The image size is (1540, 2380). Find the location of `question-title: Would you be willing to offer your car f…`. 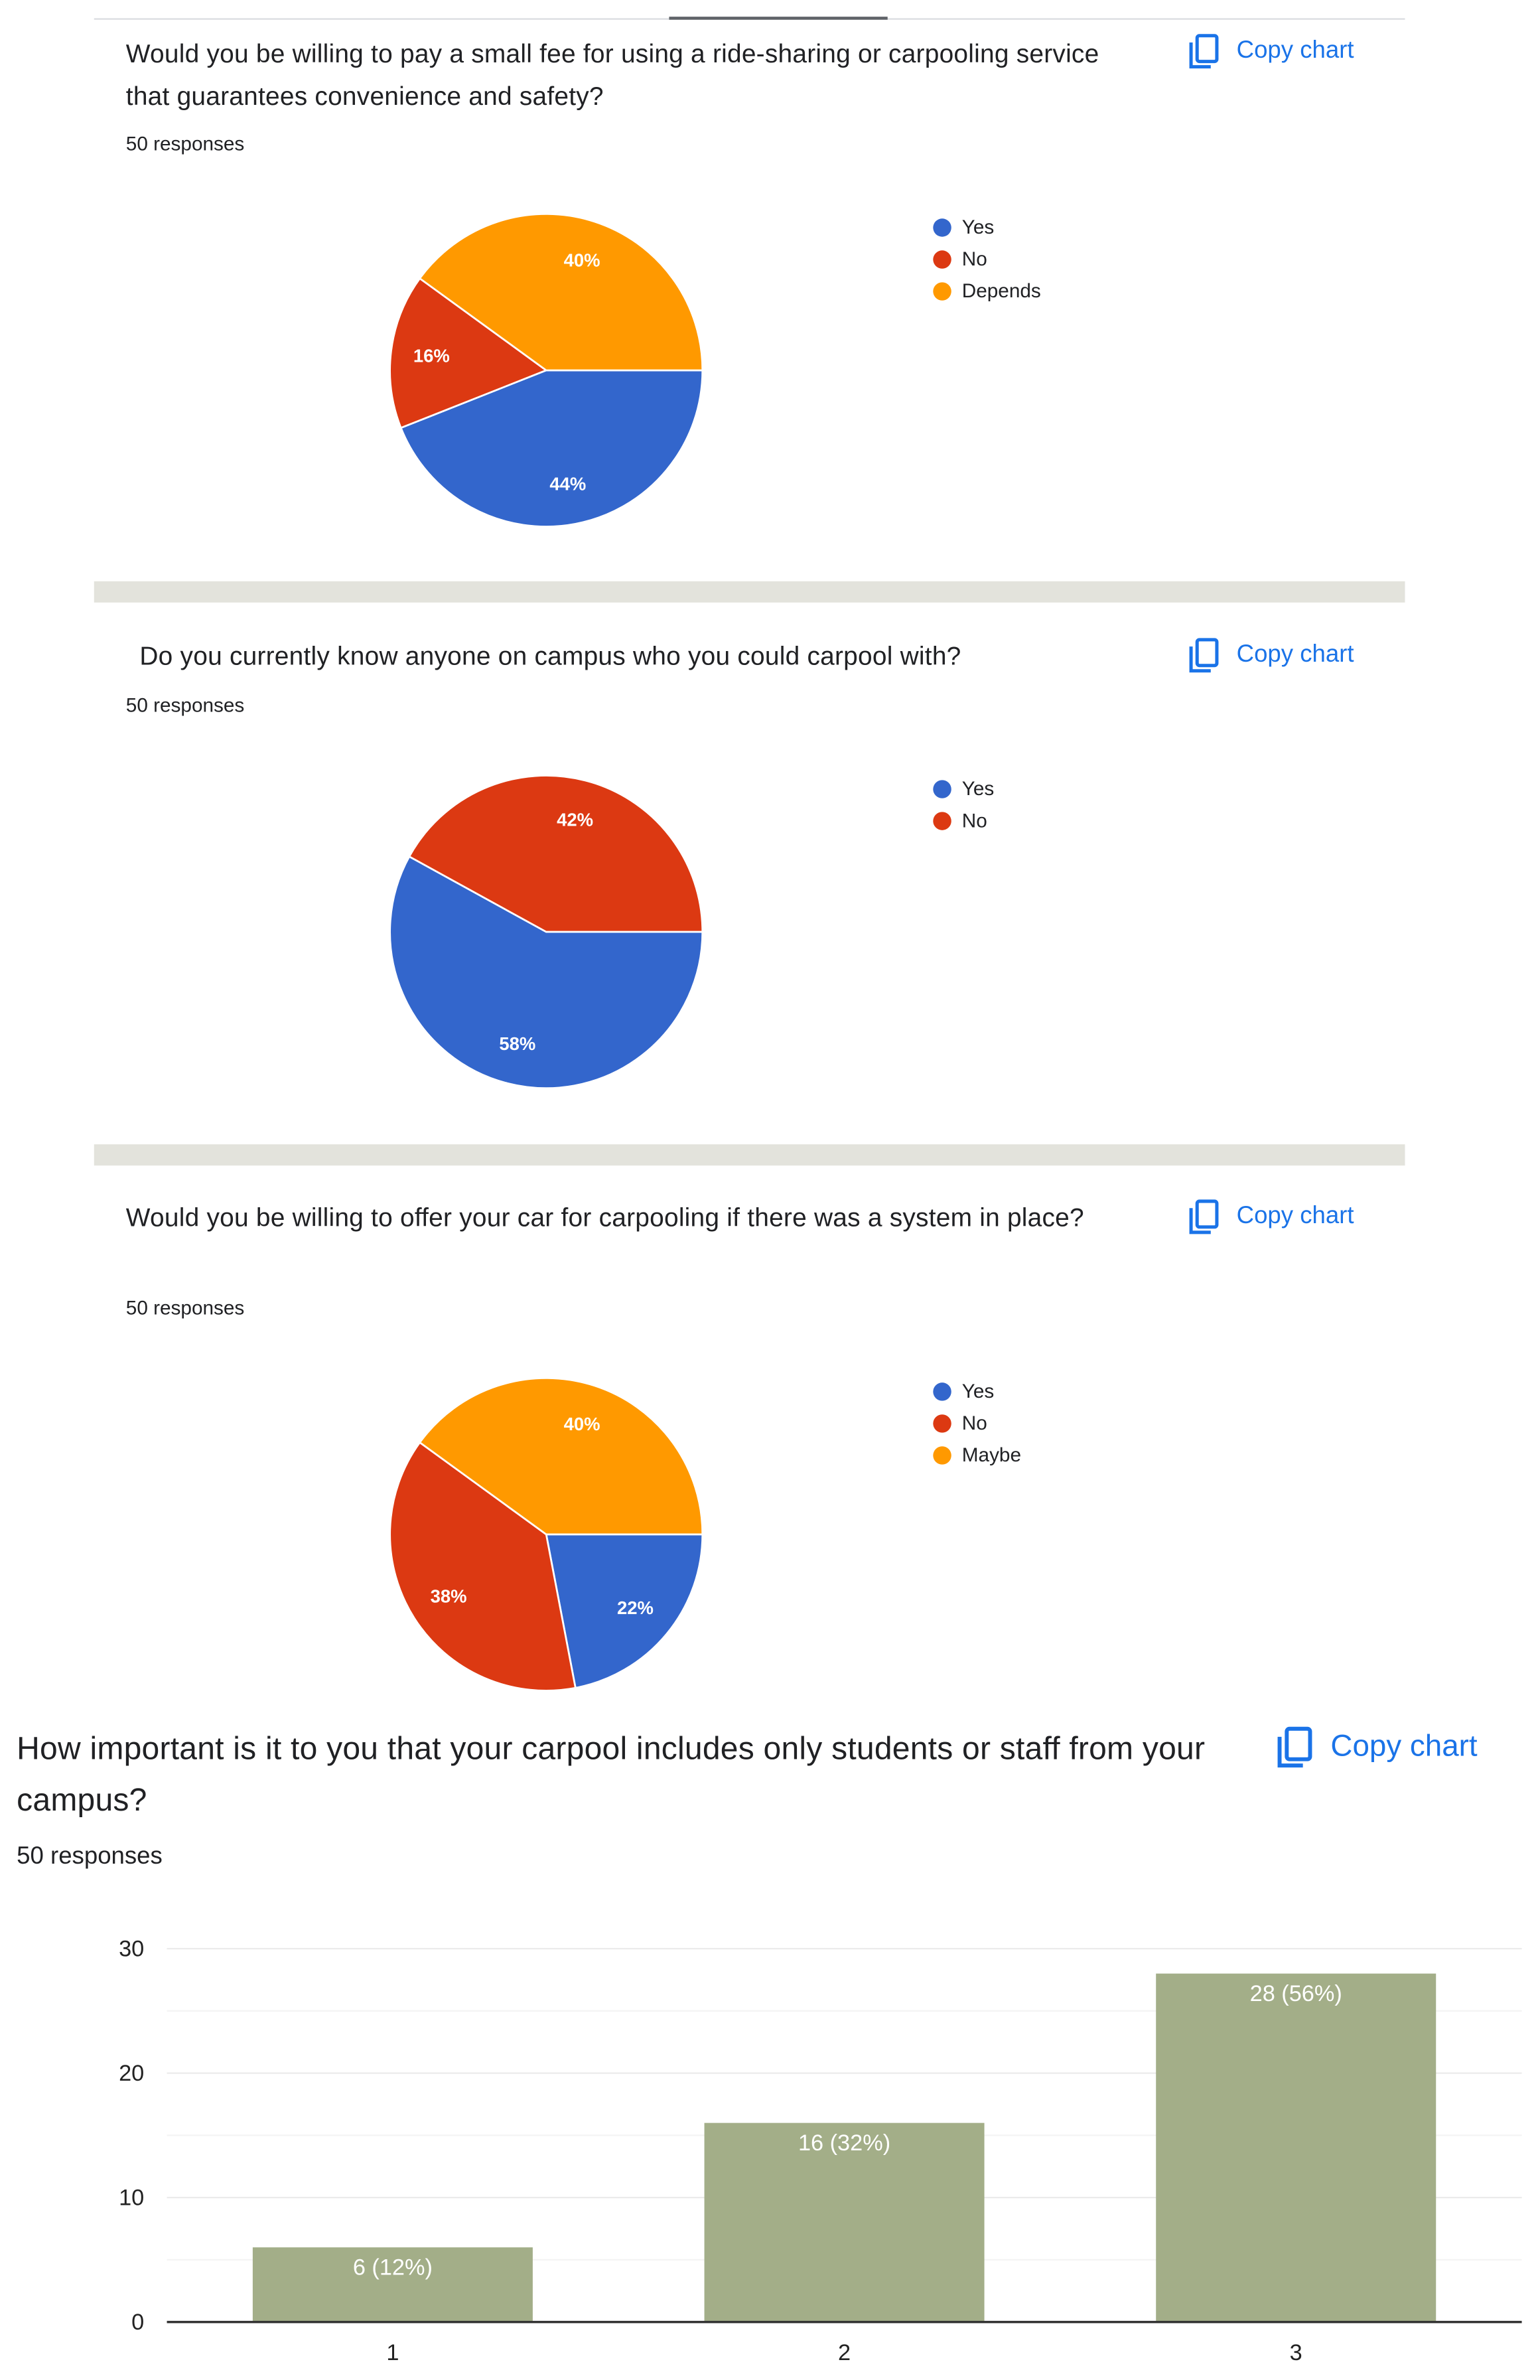

question-title: Would you be willing to offer your car f… is located at coordinates (604, 1217).